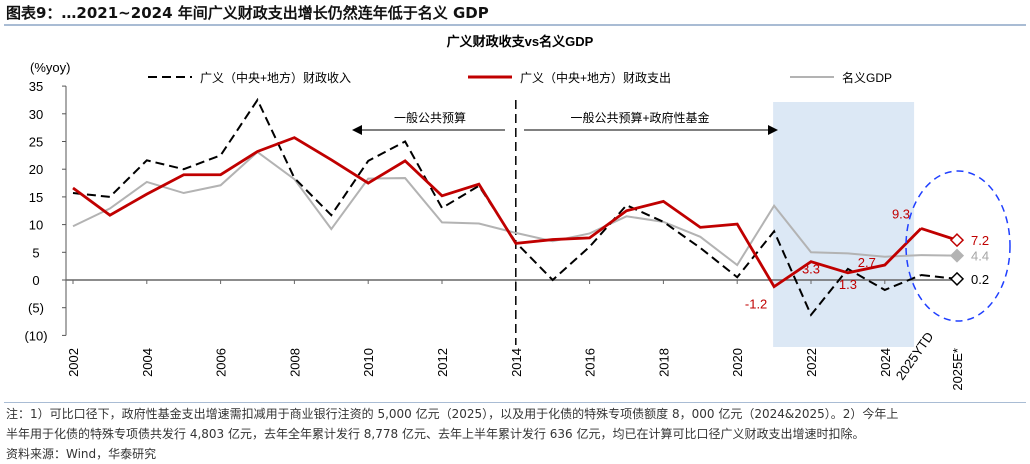 The width and height of the screenshot is (1030, 464). Describe the element at coordinates (442, 362) in the screenshot. I see `x-tick-label: 2012` at that location.